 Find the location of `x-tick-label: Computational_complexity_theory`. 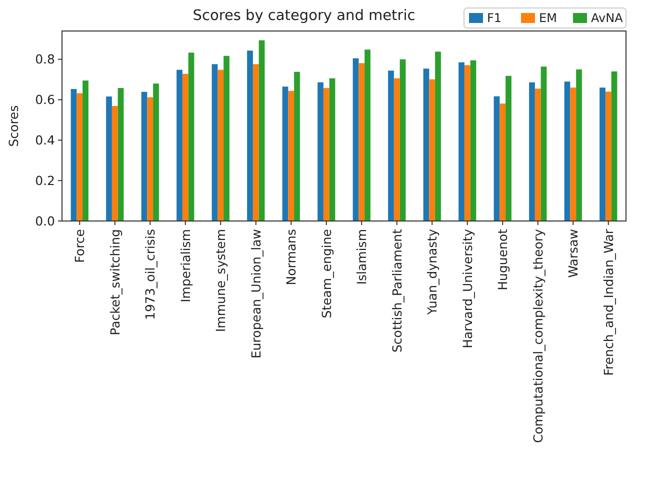

x-tick-label: Computational_complexity_theory is located at coordinates (538, 335).